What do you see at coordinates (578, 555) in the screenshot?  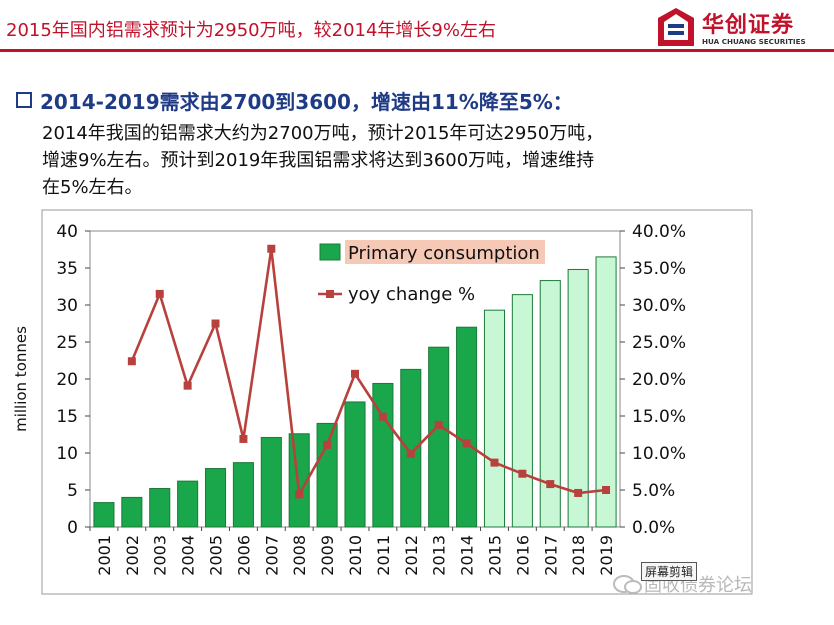 I see `x-tick-label: 2018` at bounding box center [578, 555].